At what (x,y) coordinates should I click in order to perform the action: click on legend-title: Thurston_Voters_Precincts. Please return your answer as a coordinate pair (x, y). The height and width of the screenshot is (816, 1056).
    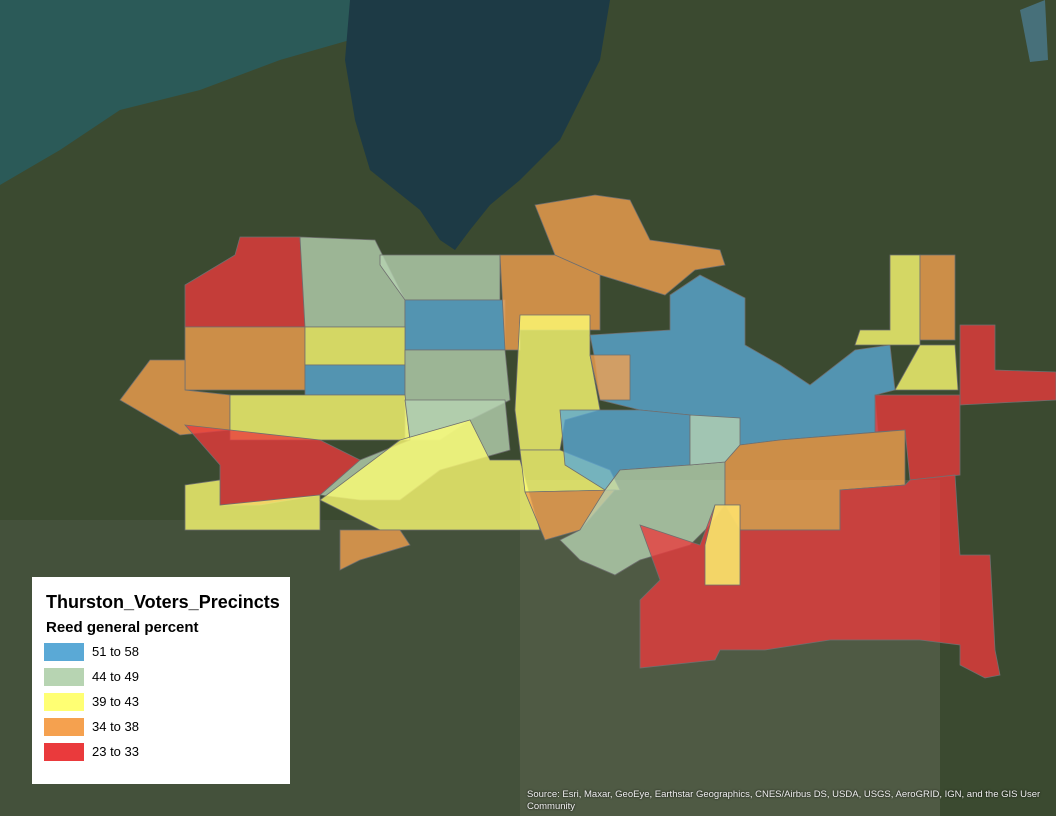
    Looking at the image, I should click on (163, 602).